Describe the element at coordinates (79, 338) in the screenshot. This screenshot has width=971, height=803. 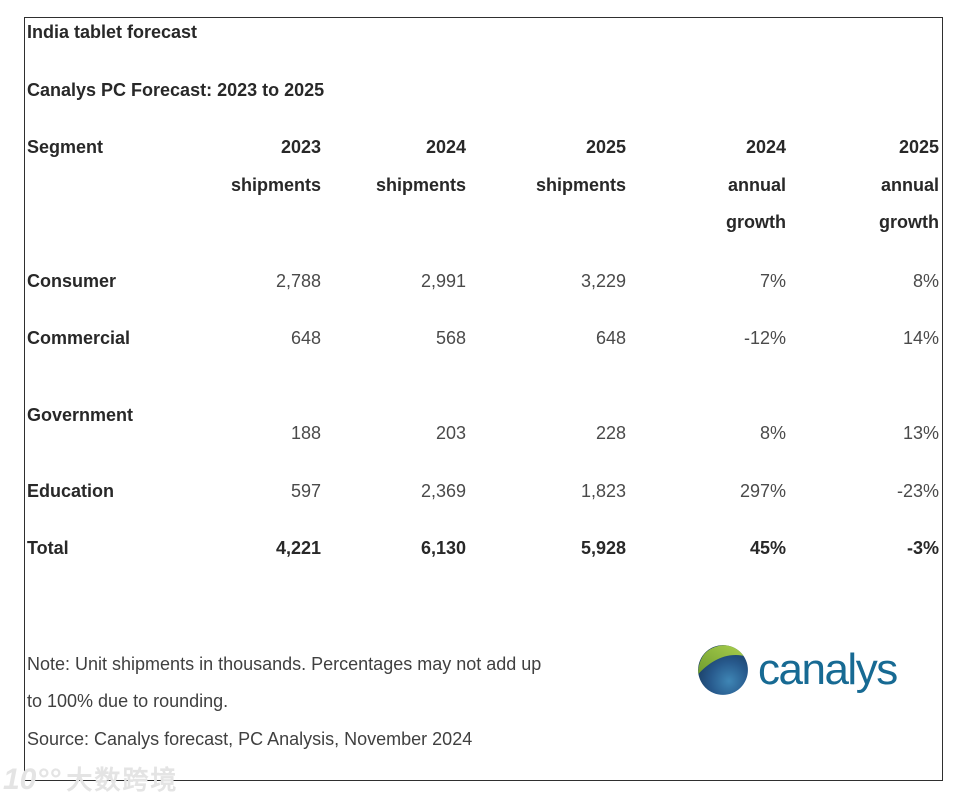
I see `segment-cell: Commercial` at that location.